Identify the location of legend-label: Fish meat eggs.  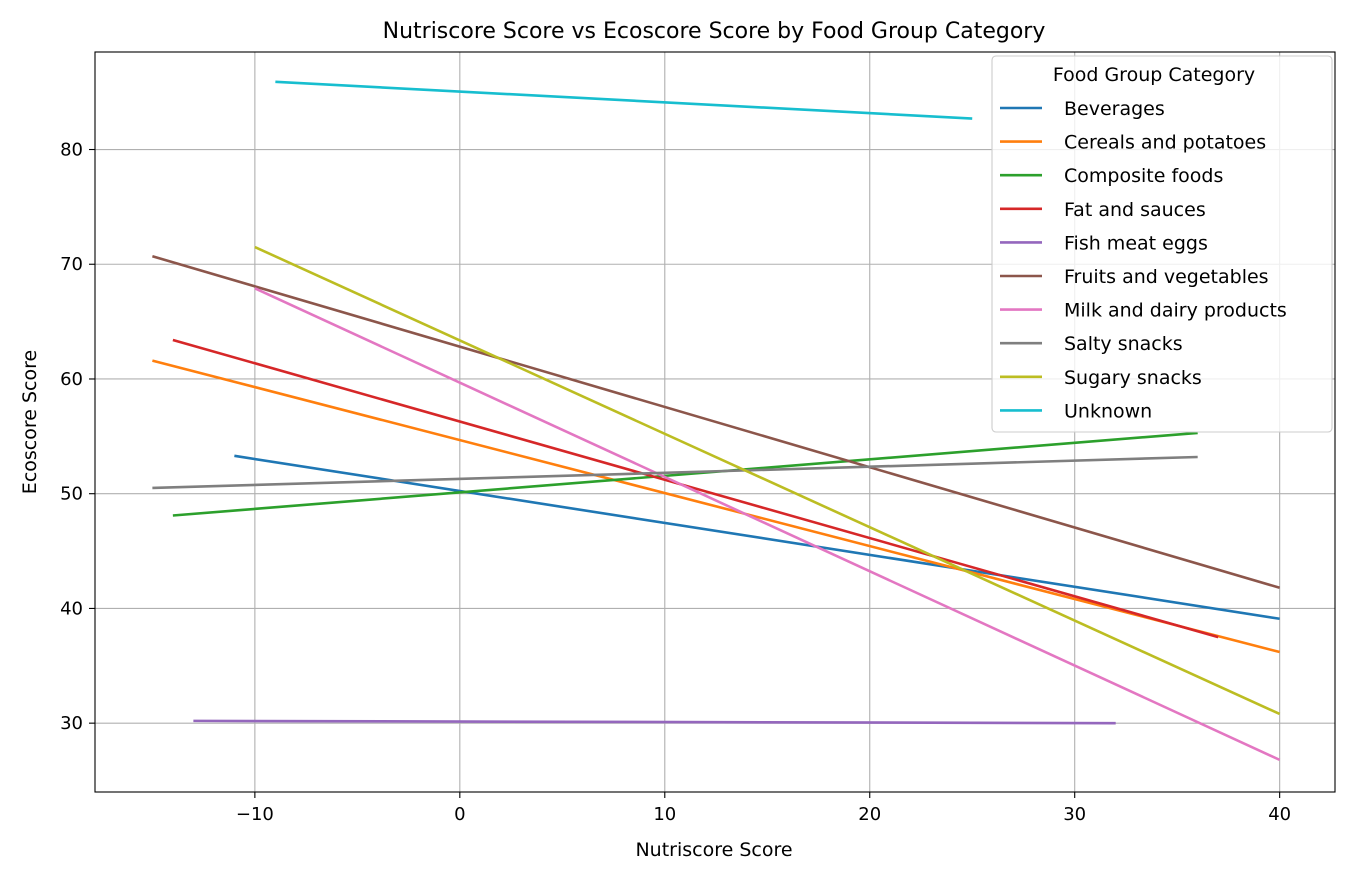
(1136, 243).